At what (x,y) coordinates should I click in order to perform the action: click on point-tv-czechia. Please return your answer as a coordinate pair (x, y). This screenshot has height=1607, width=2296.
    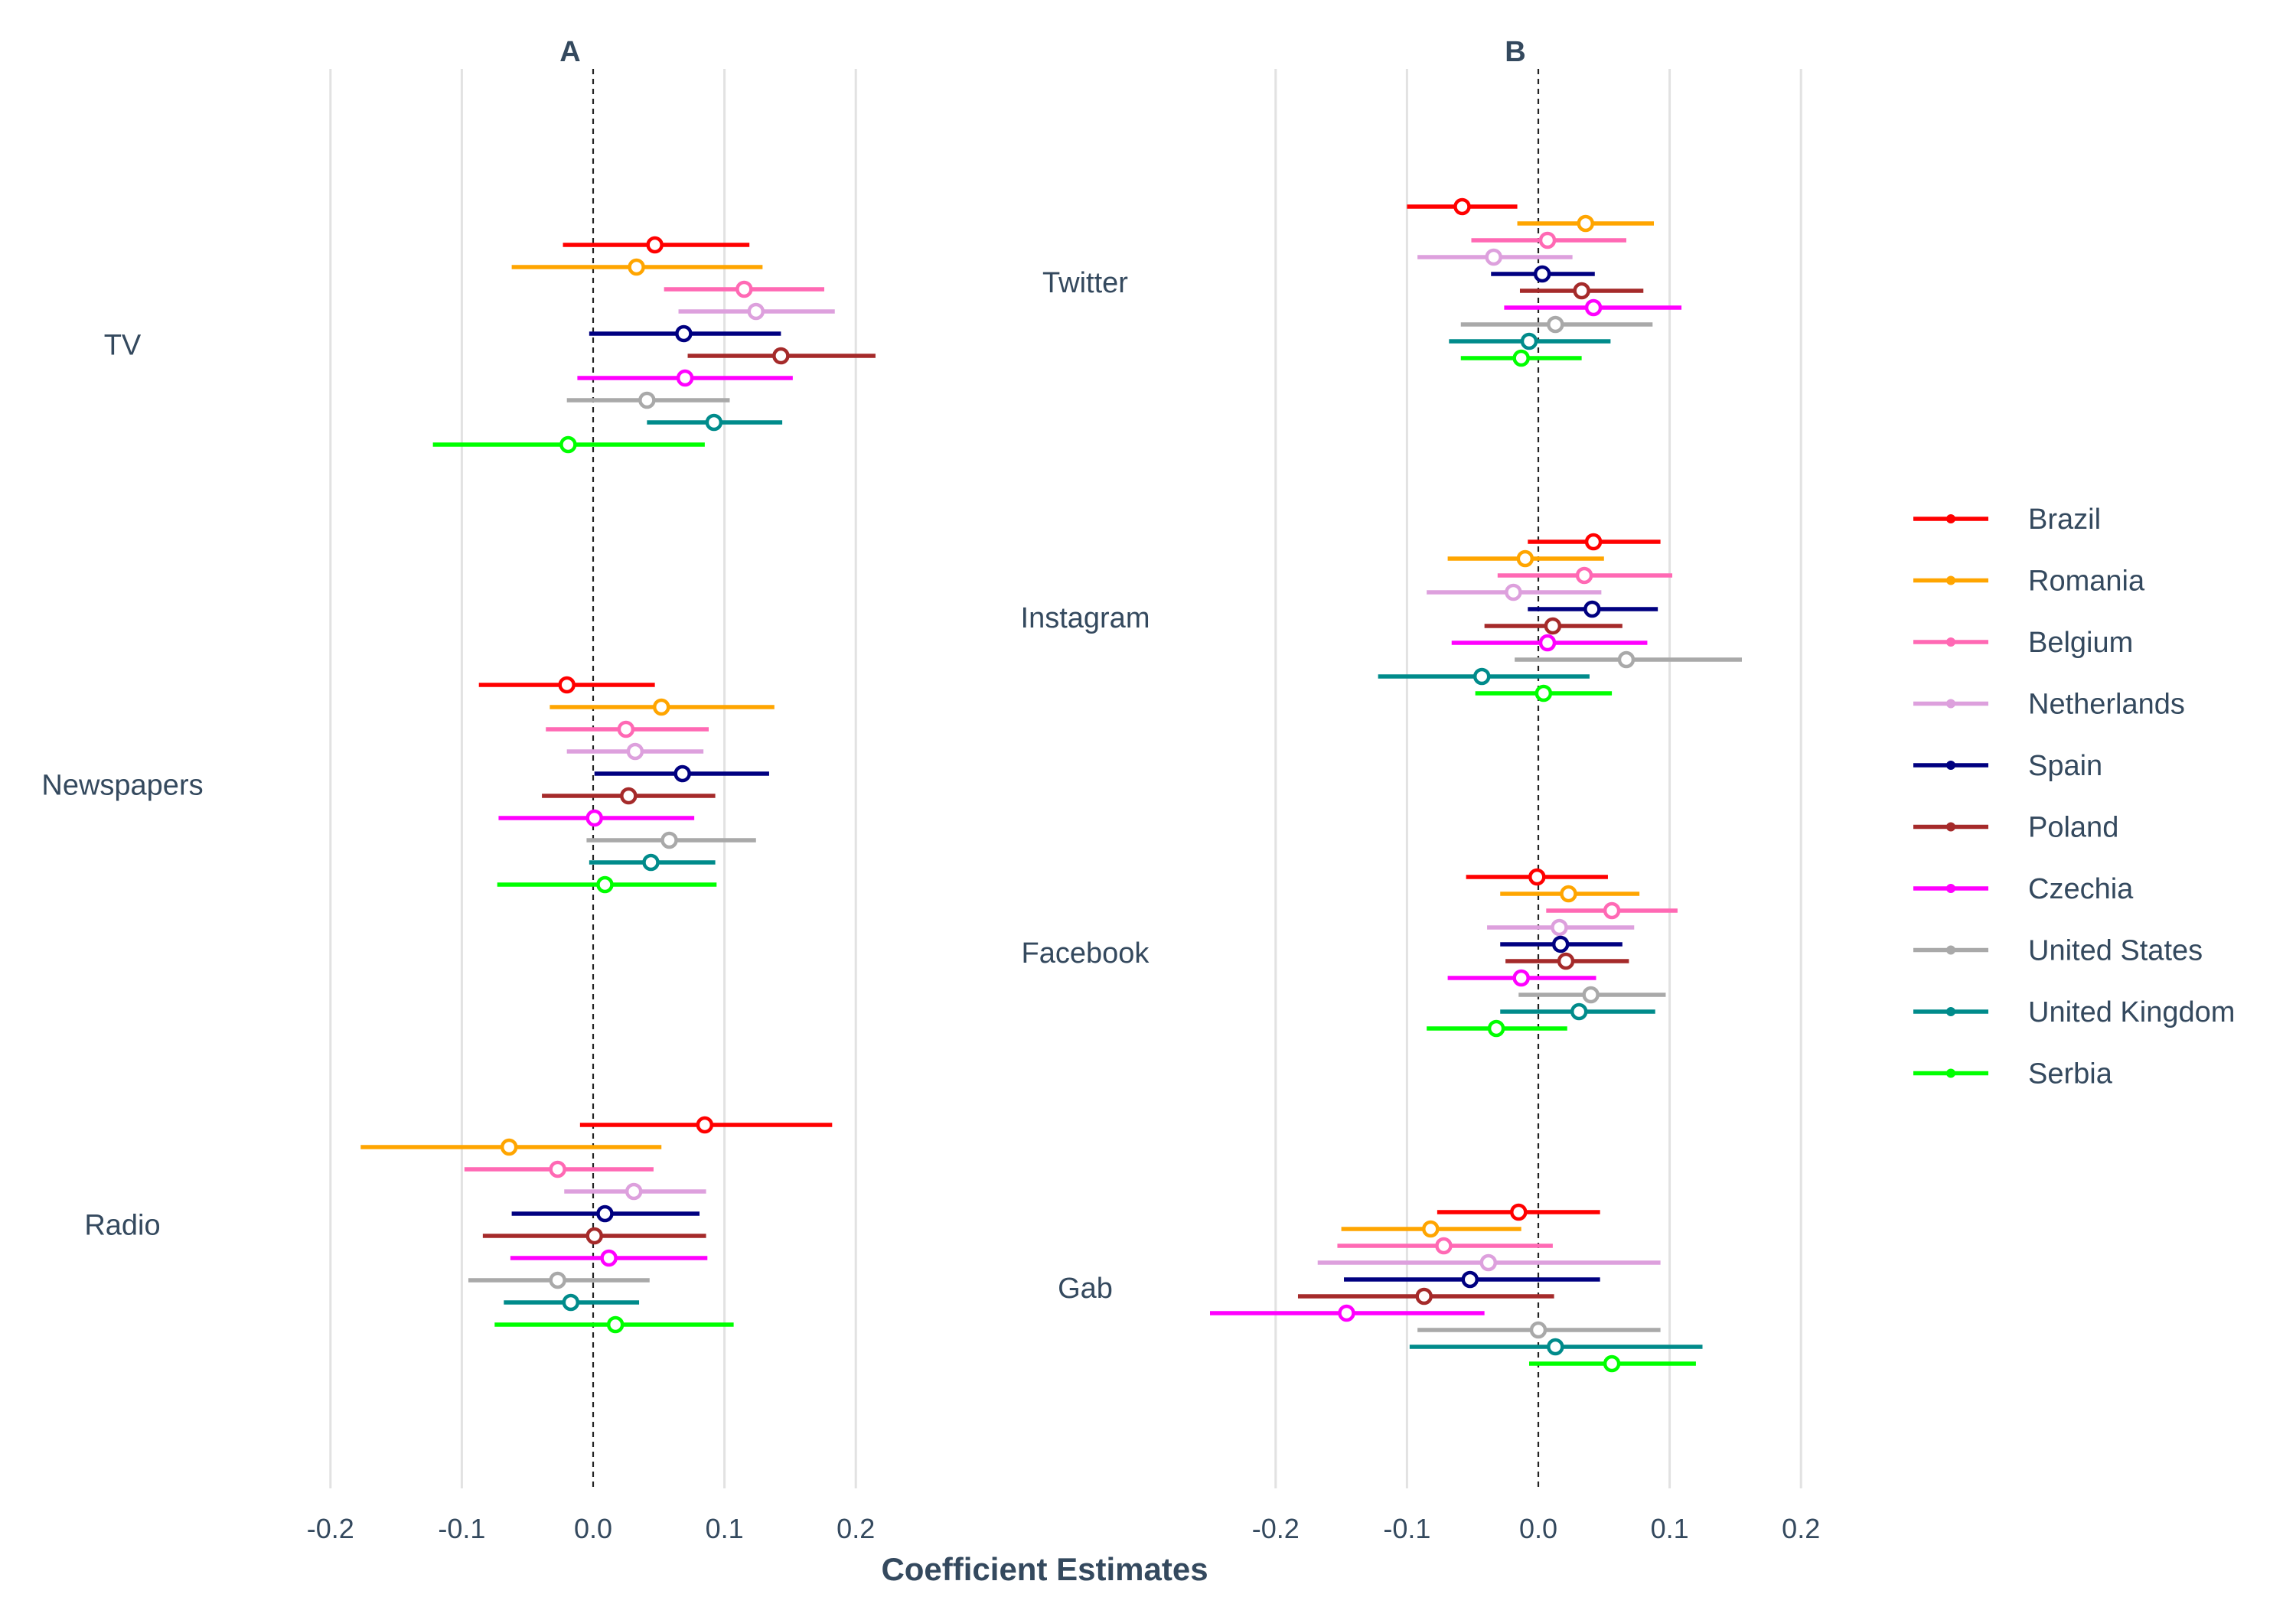
    Looking at the image, I should click on (685, 378).